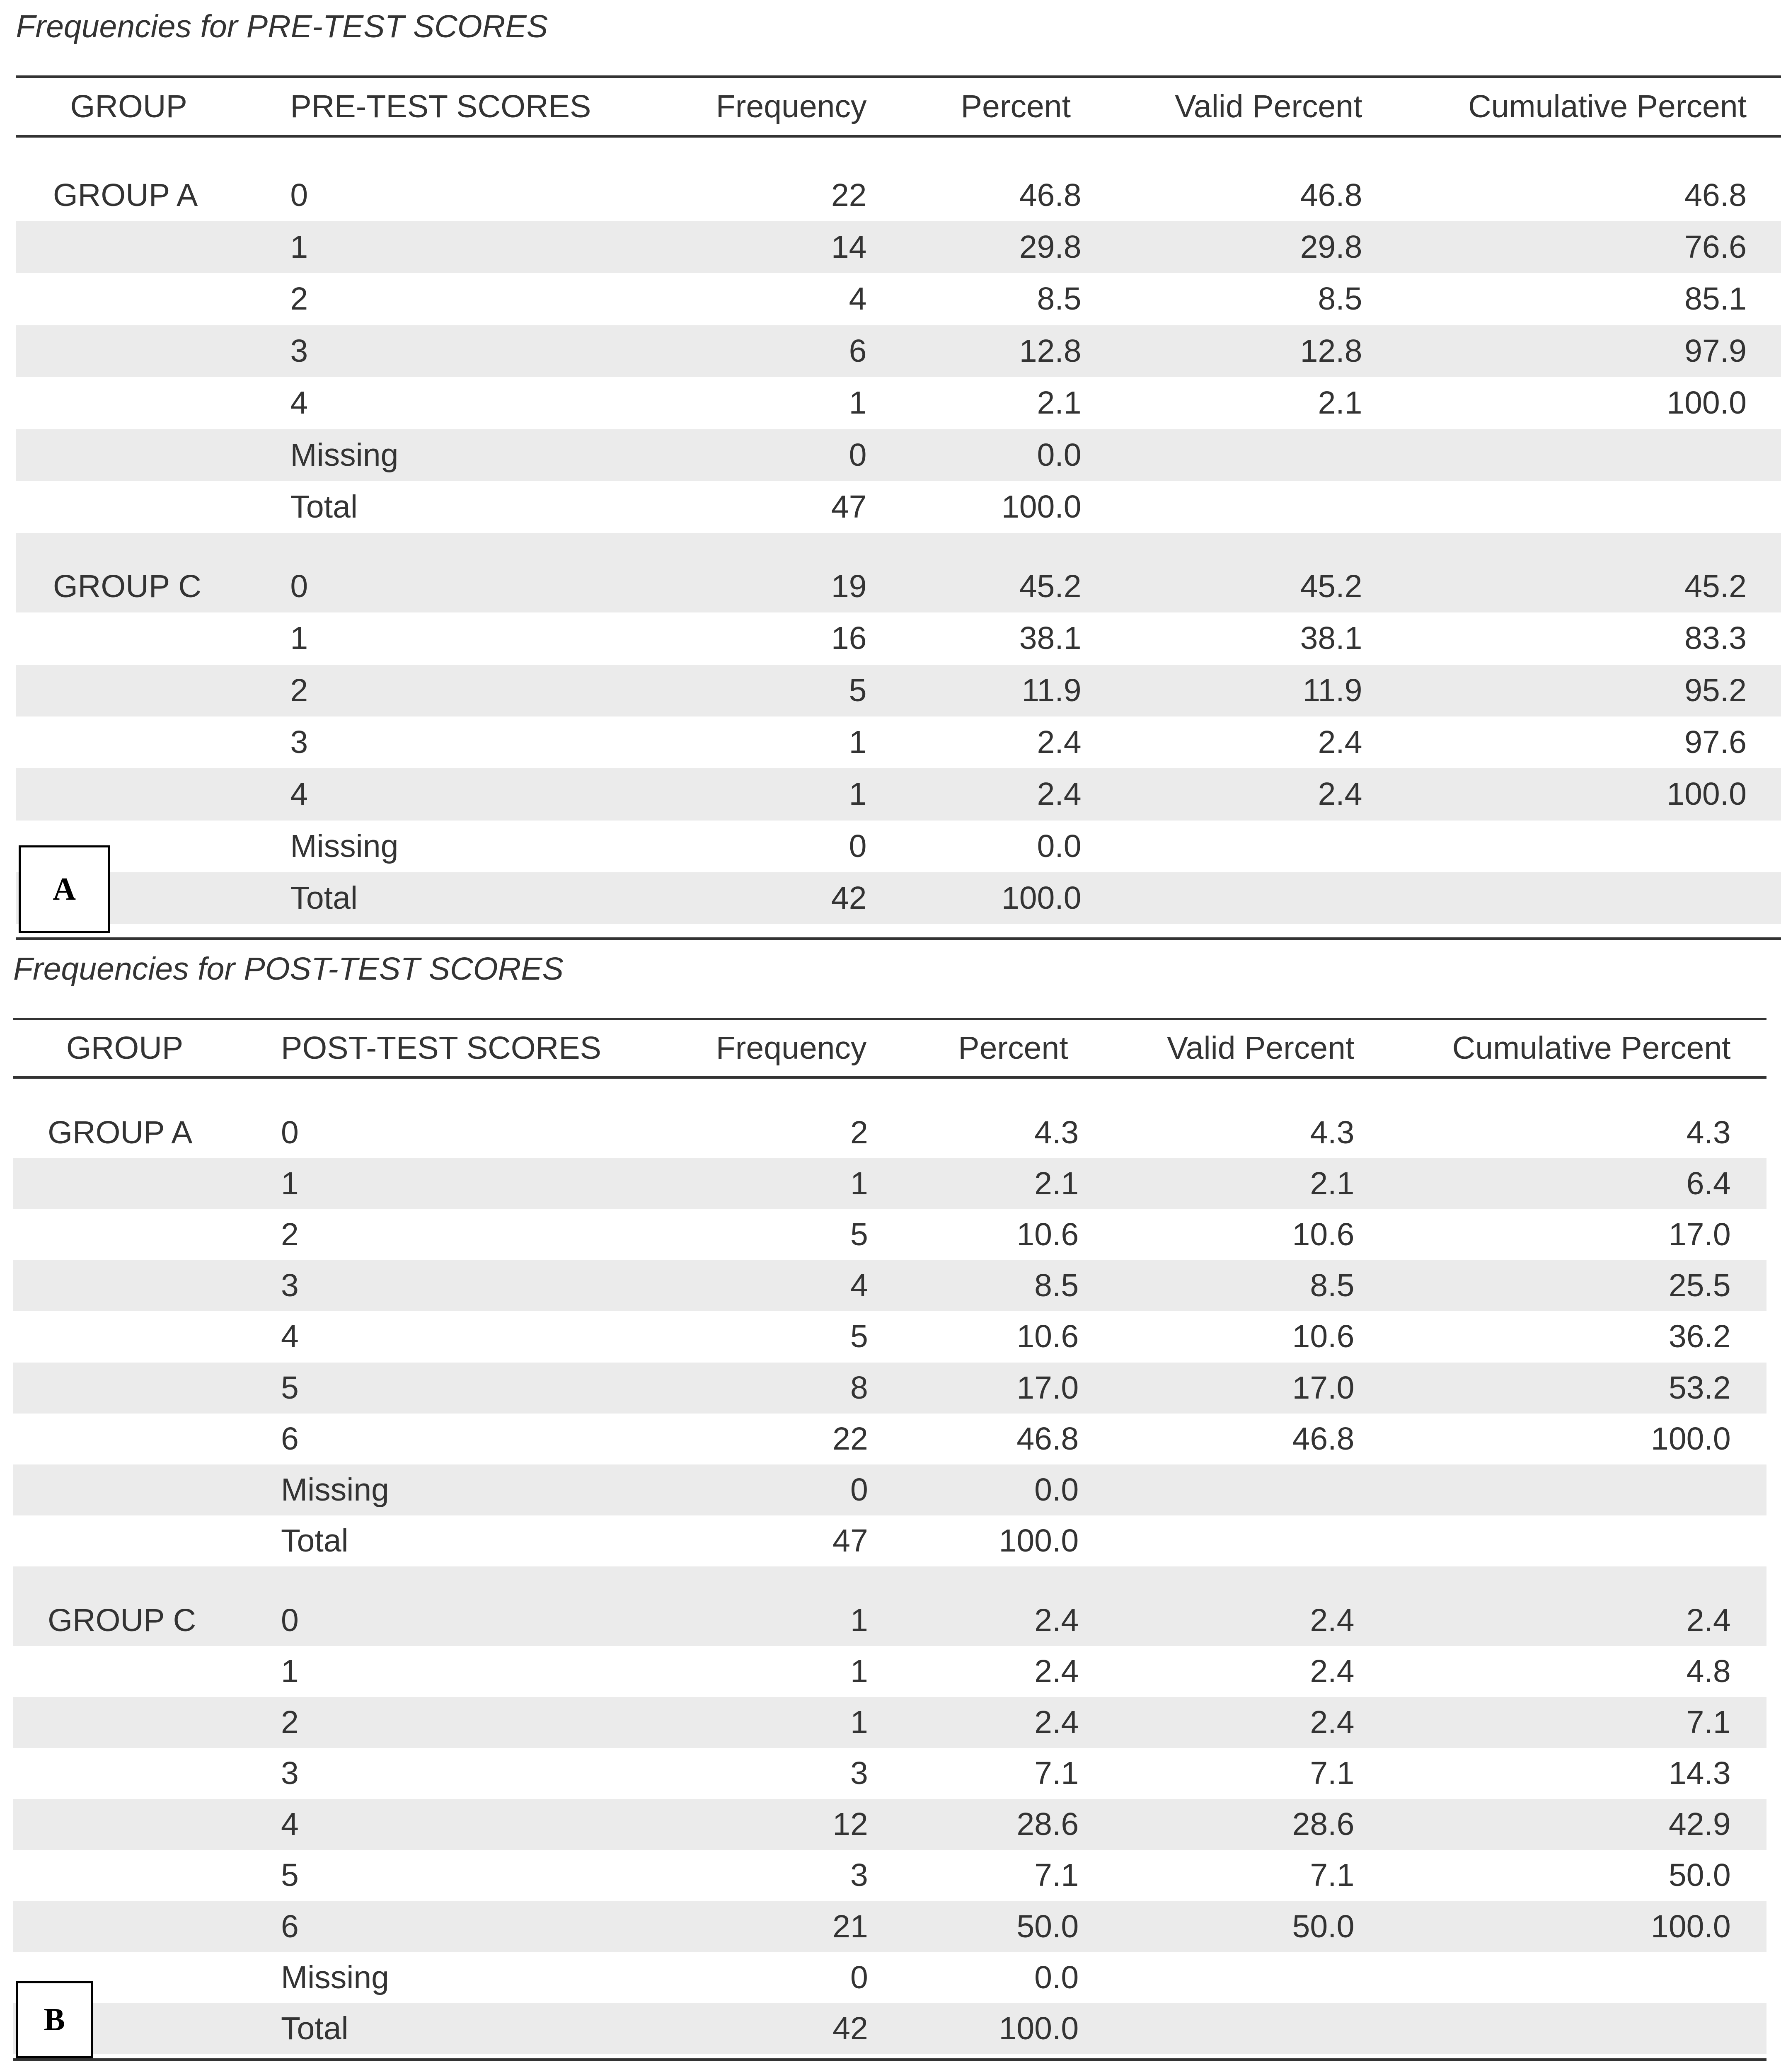 The image size is (1781, 2072). I want to click on cumulative-percent-cell: 83.3, so click(1715, 638).